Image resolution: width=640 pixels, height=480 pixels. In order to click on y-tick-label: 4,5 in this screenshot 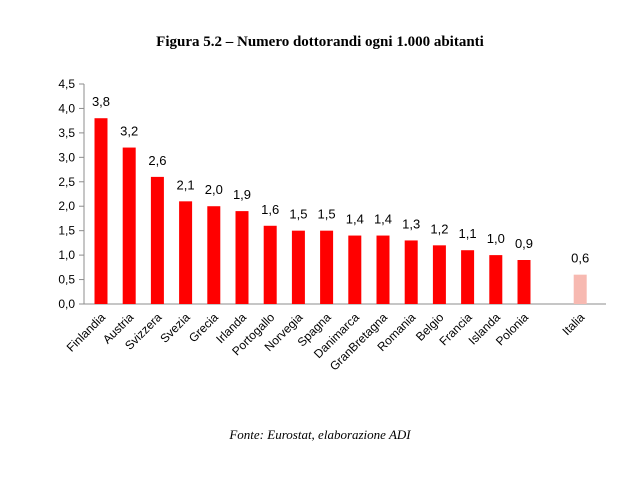, I will do `click(66, 84)`.